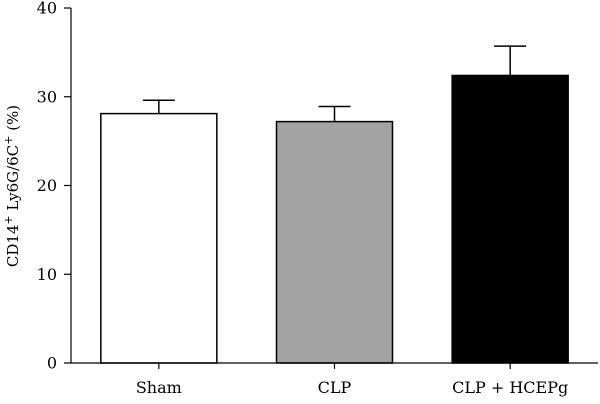  I want to click on x-category-label: CLP + HCEPg, so click(510, 387).